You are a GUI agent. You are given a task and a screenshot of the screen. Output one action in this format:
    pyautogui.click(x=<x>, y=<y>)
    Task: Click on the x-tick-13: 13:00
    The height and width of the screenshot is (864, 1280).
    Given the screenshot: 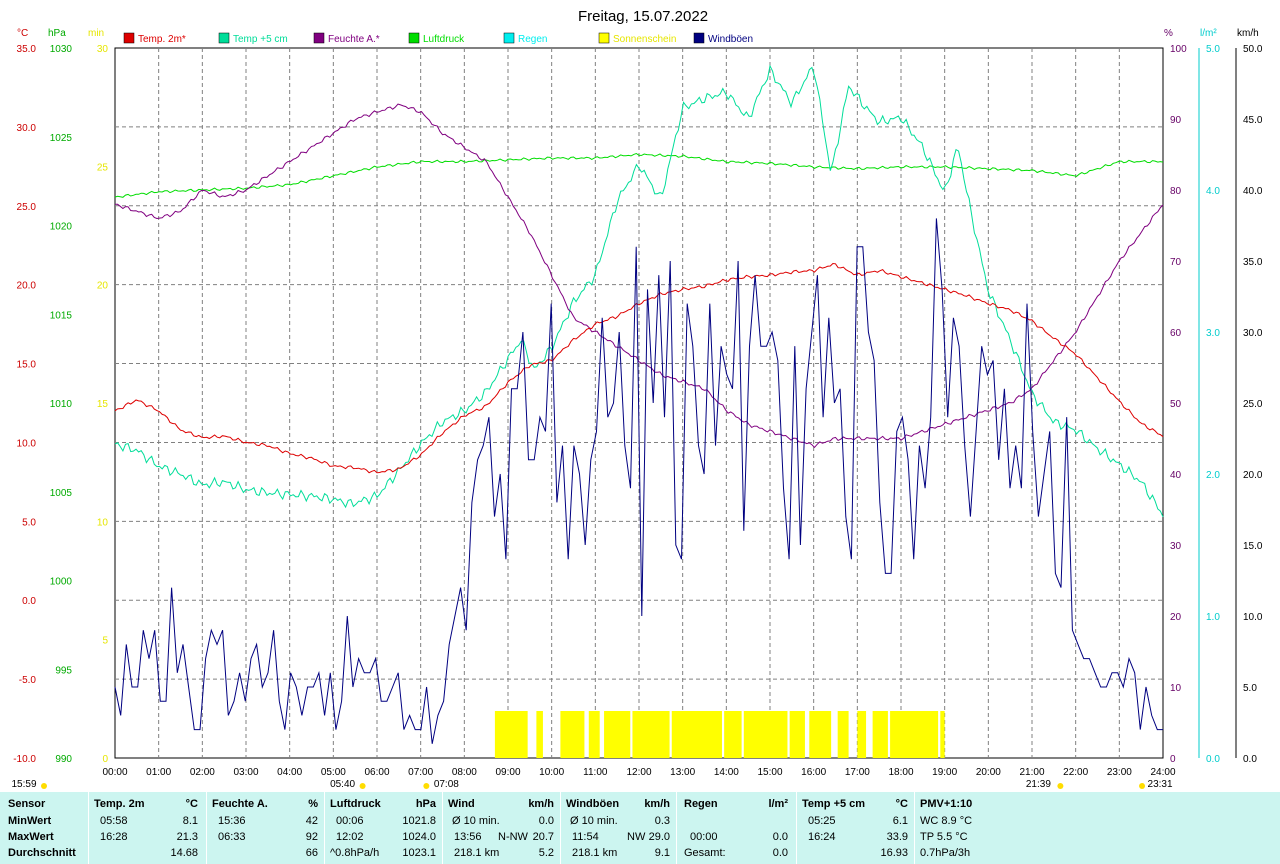 What is the action you would take?
    pyautogui.click(x=682, y=772)
    